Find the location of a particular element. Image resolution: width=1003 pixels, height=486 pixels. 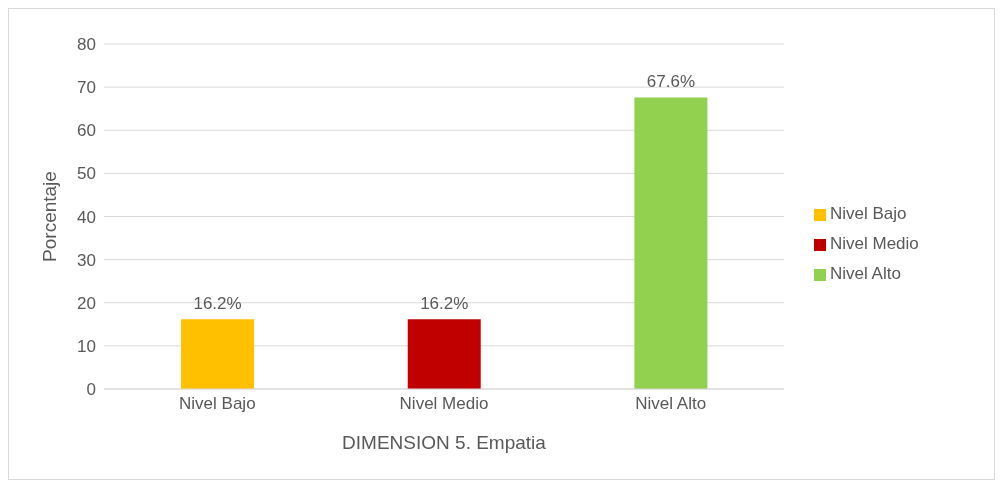

data-label: 67.6% is located at coordinates (670, 82).